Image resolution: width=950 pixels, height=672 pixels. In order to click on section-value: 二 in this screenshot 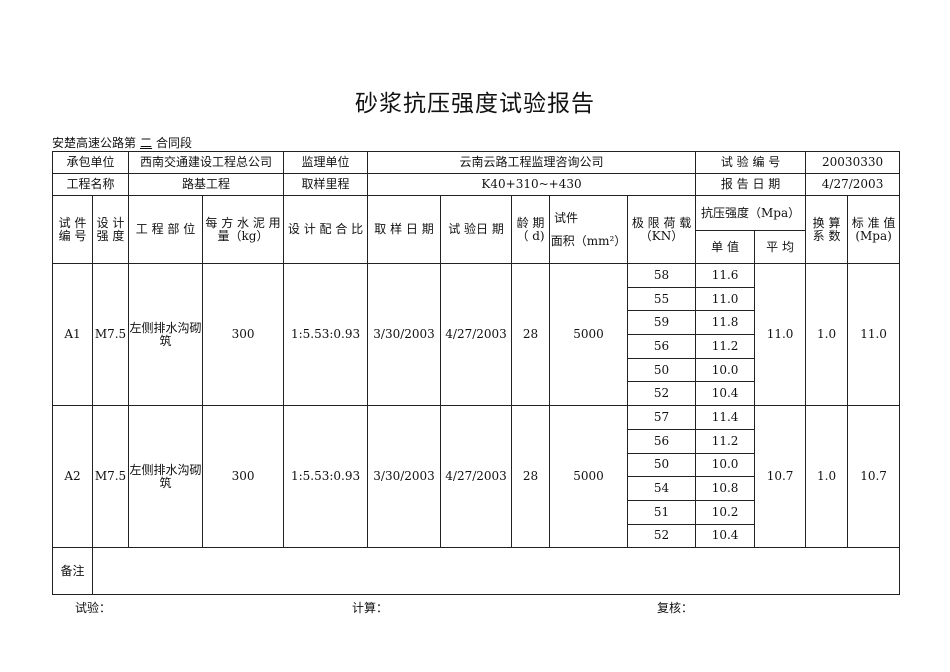, I will do `click(146, 143)`.